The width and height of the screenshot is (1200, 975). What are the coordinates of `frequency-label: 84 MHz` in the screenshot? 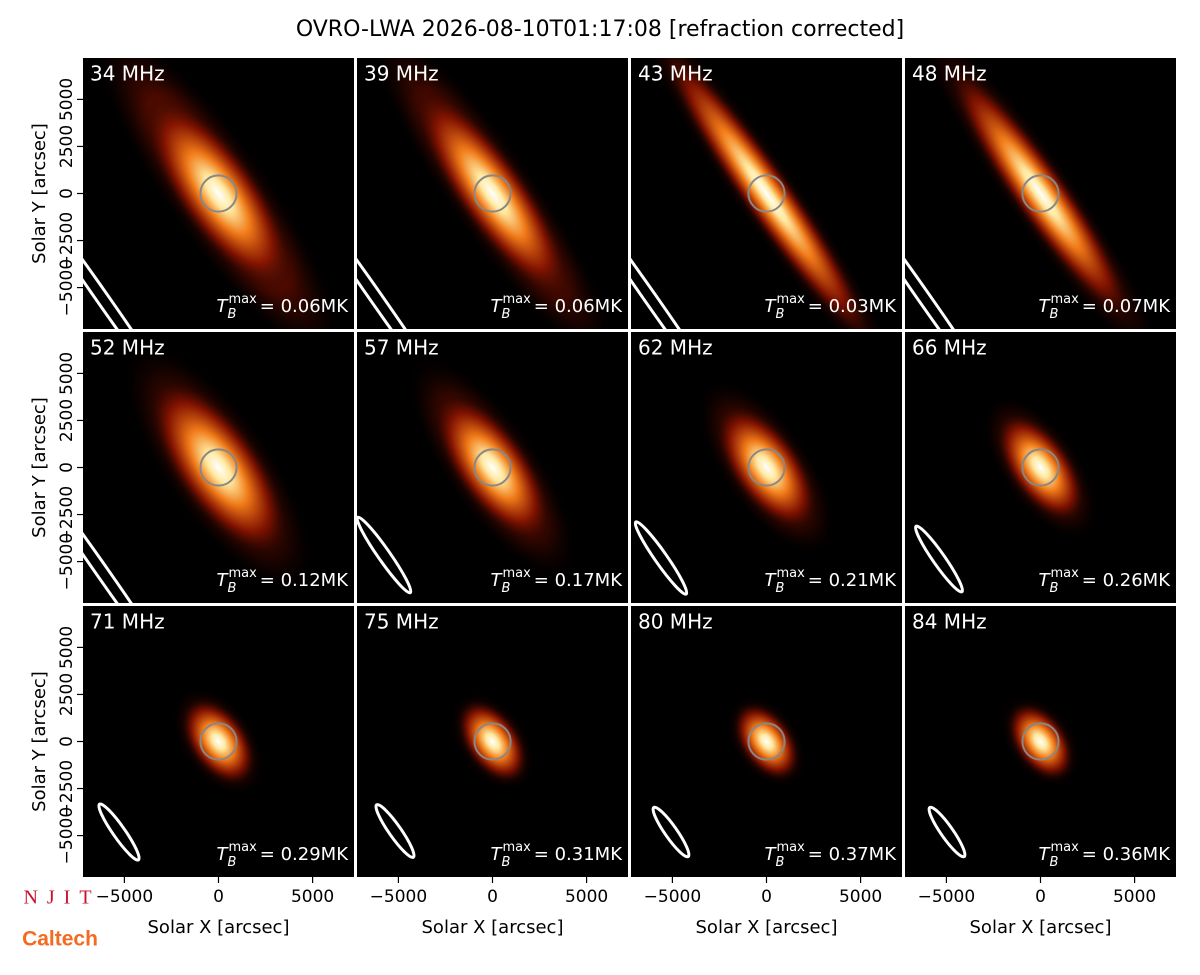 It's located at (949, 622).